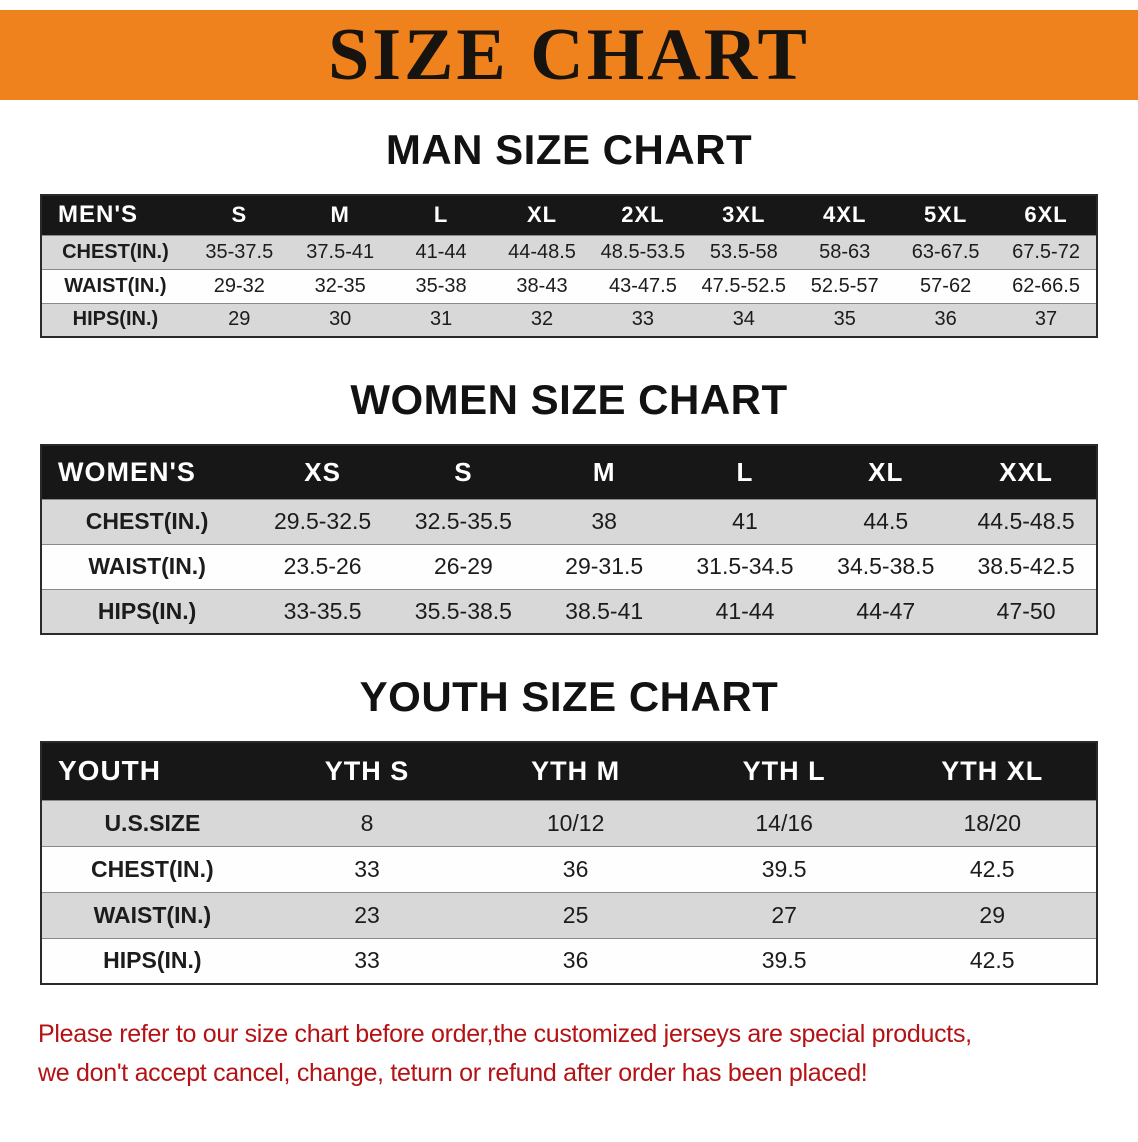 The width and height of the screenshot is (1138, 1142). I want to click on size-header-cell: XXL, so click(1026, 471).